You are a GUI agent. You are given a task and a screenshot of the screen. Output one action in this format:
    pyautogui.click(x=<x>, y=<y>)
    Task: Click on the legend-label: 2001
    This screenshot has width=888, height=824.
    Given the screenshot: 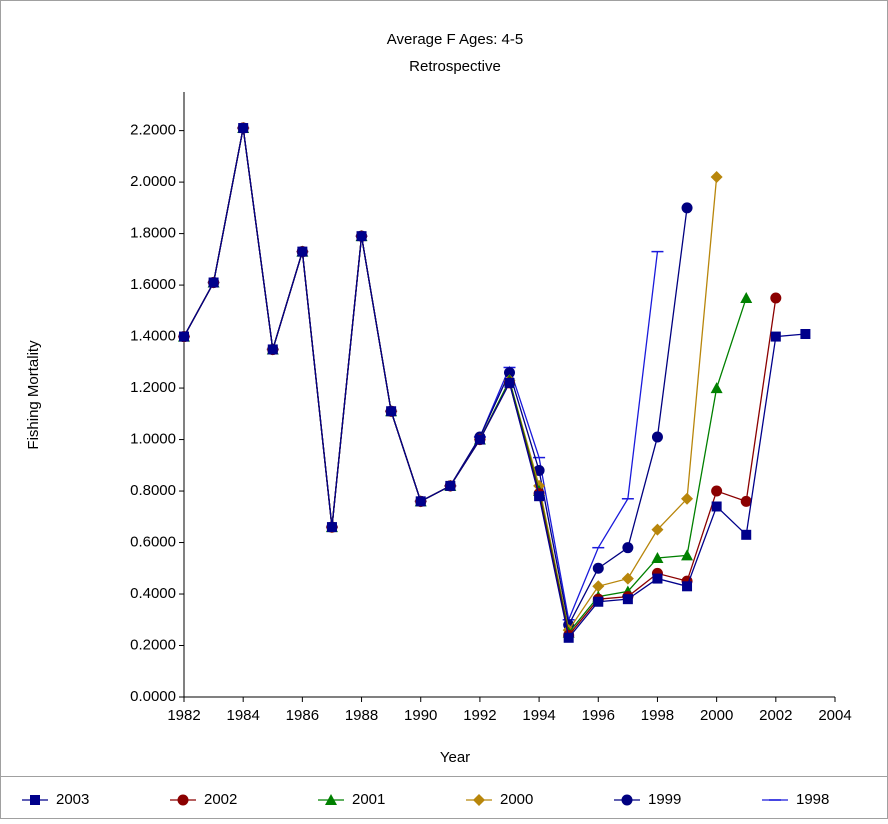 What is the action you would take?
    pyautogui.click(x=368, y=799)
    